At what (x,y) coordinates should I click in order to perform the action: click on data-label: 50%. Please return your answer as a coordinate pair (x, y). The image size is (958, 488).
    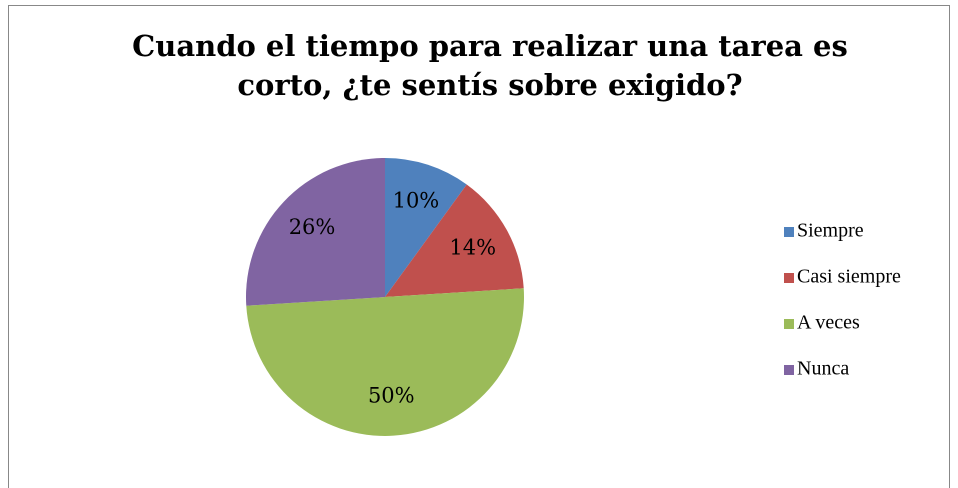
    Looking at the image, I should click on (391, 395).